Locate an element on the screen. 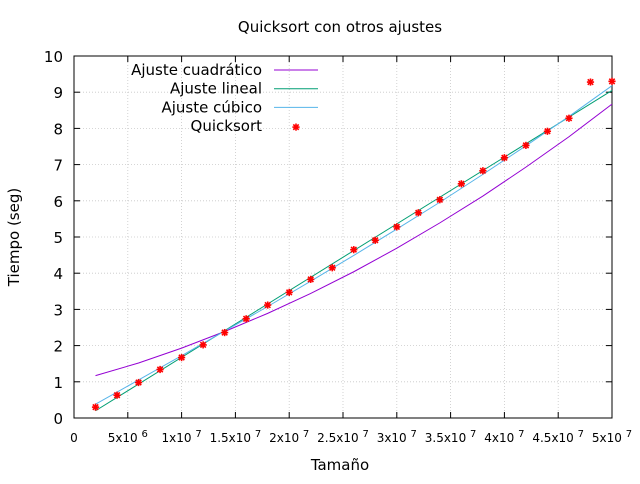 The image size is (640, 484). y-tick-label: 3 is located at coordinates (58, 310).